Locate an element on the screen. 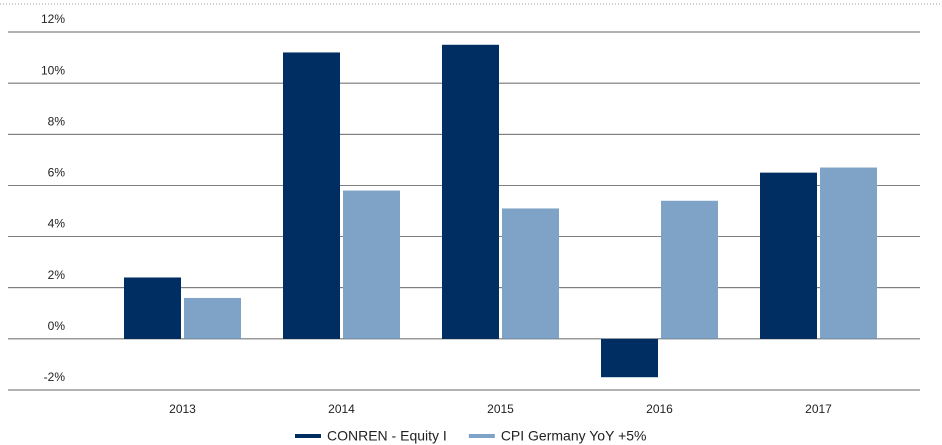 This screenshot has height=445, width=942. y-tick-label: 2% is located at coordinates (57, 275).